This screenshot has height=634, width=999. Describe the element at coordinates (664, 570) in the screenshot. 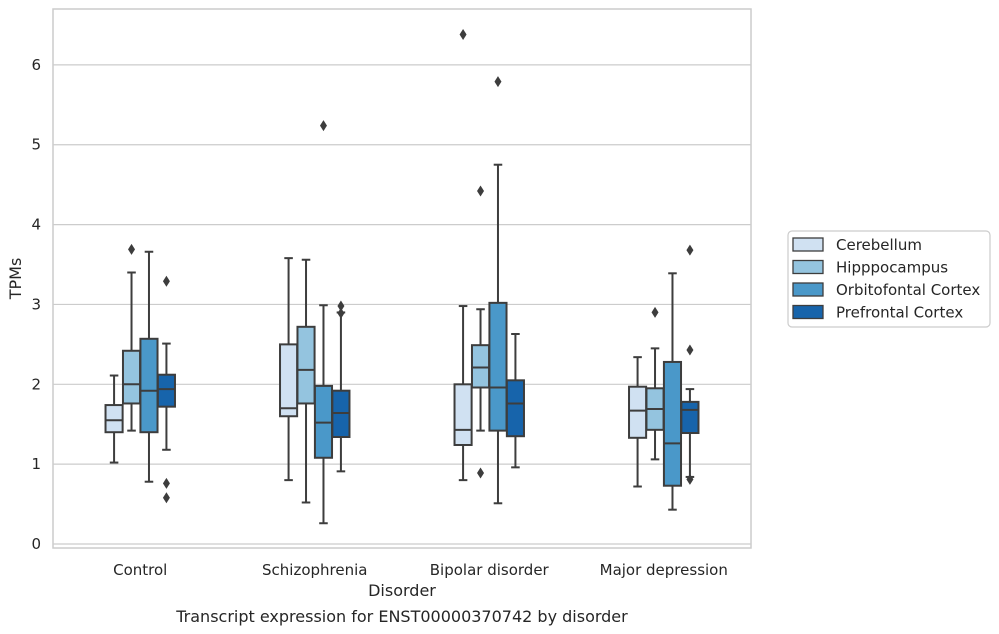

I see `x-tick-label: Major depression` at that location.